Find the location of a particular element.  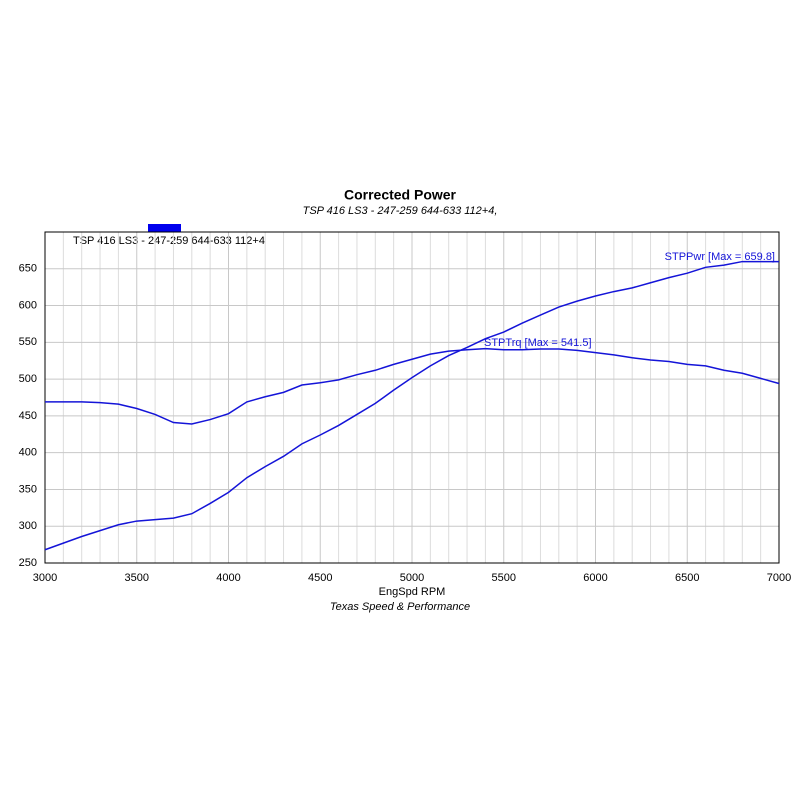

y-tick-label: 400 is located at coordinates (28, 453).